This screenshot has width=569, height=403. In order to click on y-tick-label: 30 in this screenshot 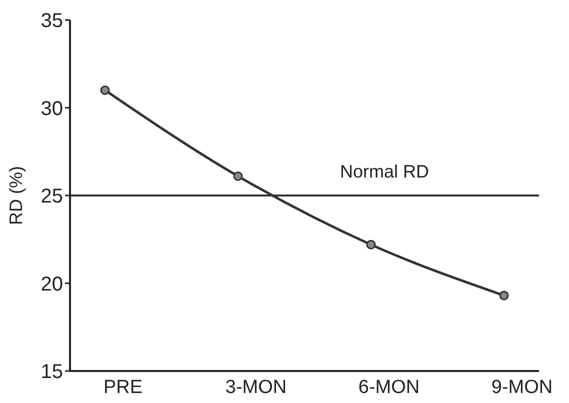, I will do `click(51, 109)`.